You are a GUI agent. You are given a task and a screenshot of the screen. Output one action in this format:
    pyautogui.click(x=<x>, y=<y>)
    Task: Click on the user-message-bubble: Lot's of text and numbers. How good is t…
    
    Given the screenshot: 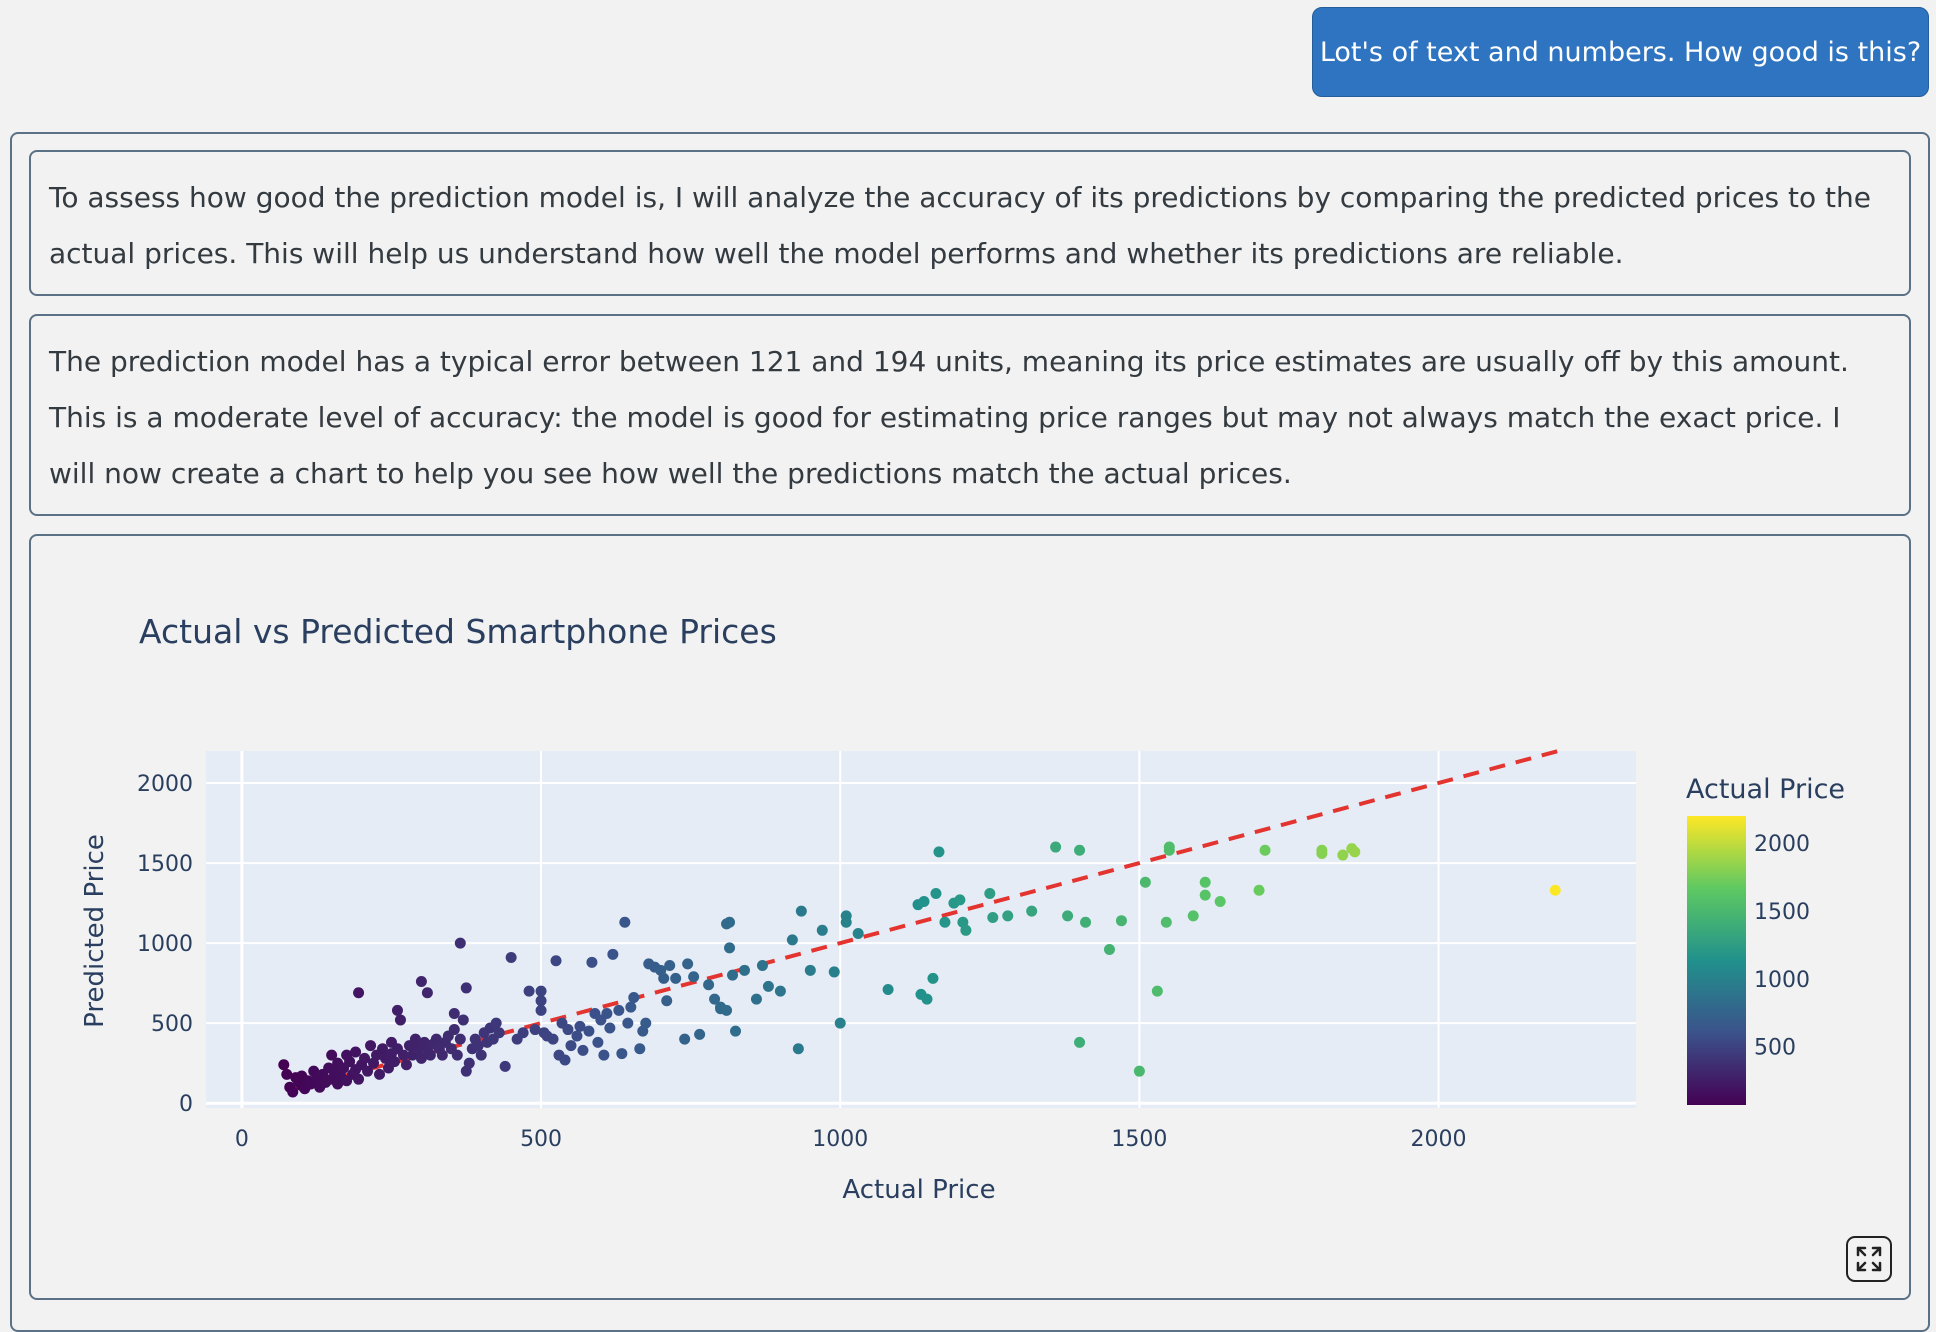 What is the action you would take?
    pyautogui.click(x=1620, y=52)
    